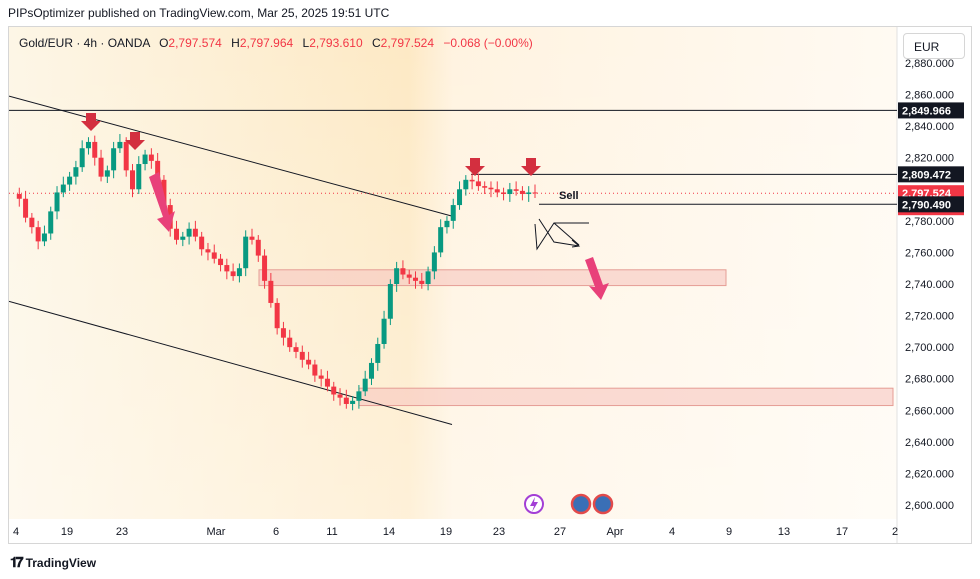  Describe the element at coordinates (84, 43) in the screenshot. I see `symbol-name: Gold/EUR · 4h · OANDA` at that location.